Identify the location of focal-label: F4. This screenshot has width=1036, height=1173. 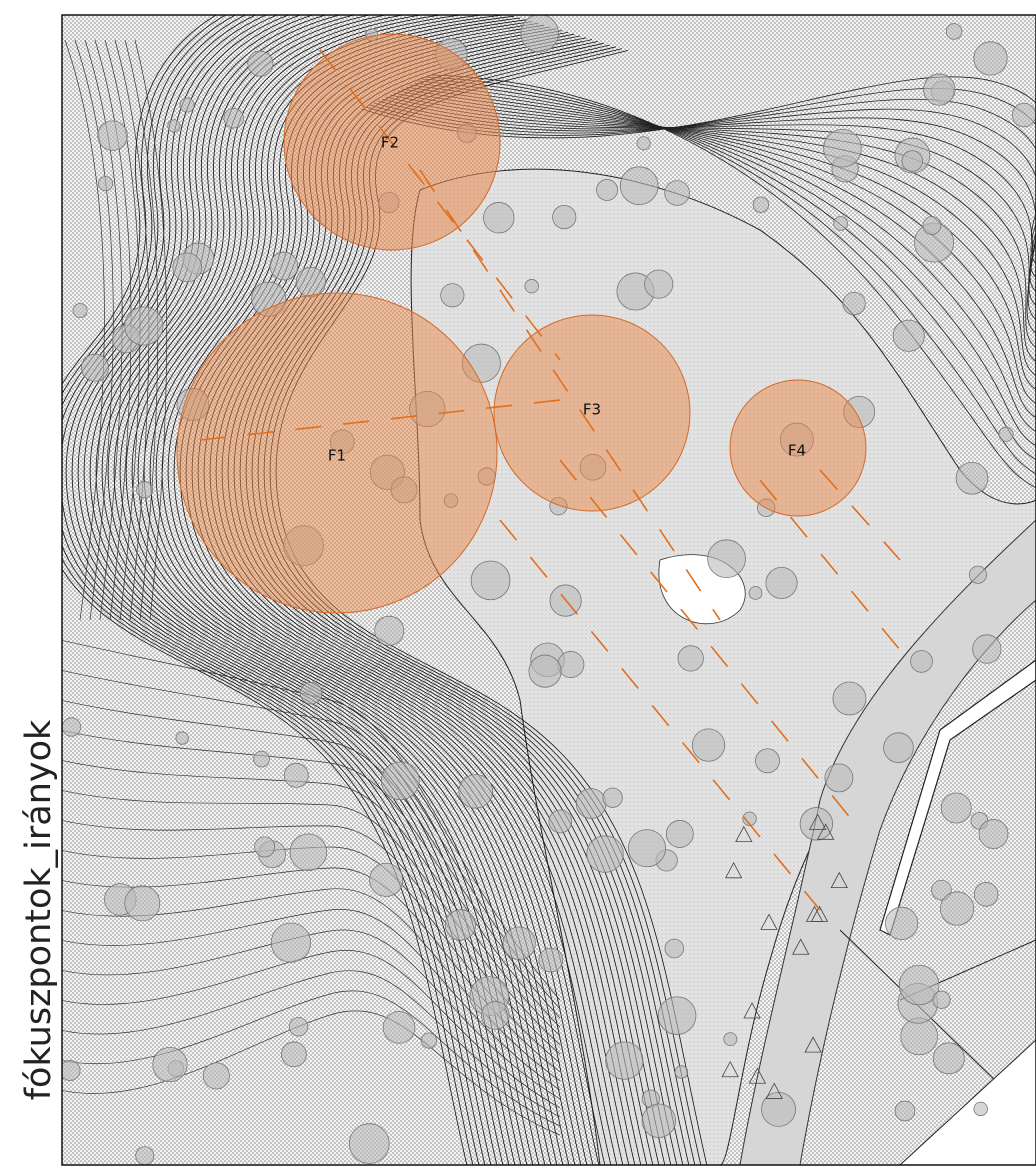
(797, 451).